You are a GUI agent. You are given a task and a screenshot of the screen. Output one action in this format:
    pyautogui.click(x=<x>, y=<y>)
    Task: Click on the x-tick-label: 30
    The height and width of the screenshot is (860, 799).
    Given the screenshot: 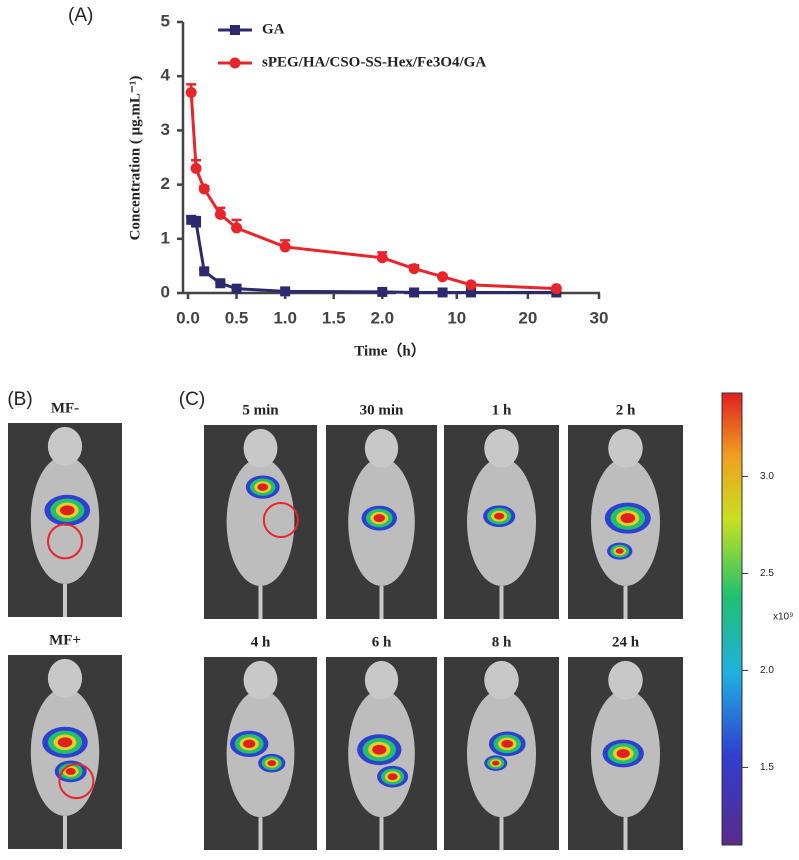 What is the action you would take?
    pyautogui.click(x=599, y=317)
    